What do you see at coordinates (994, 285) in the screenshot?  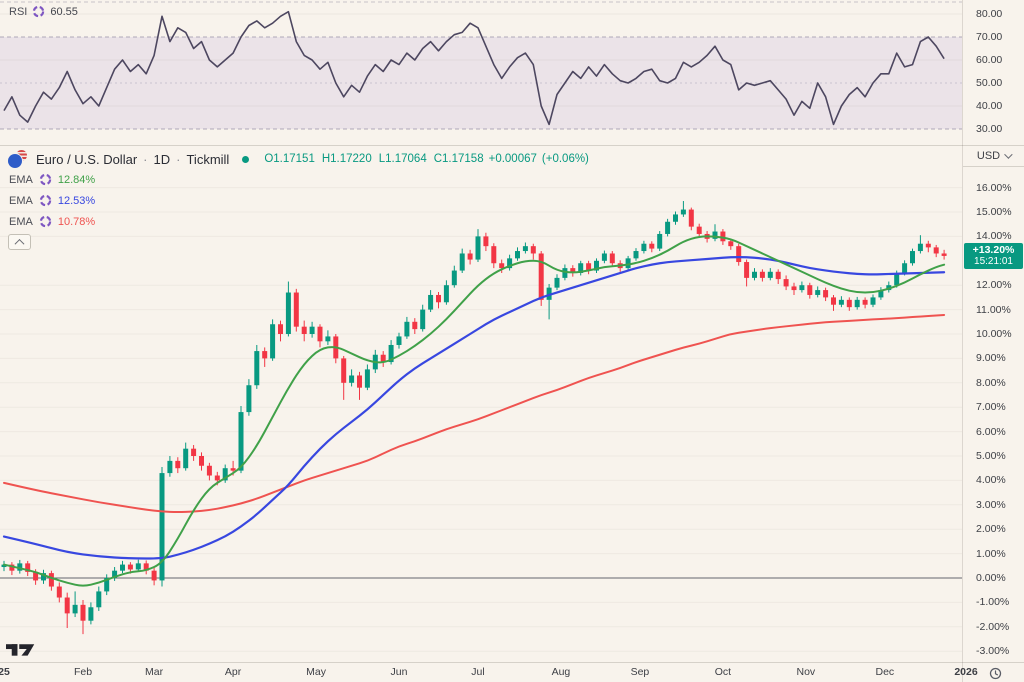 I see `price-axis-label: 12.00%` at bounding box center [994, 285].